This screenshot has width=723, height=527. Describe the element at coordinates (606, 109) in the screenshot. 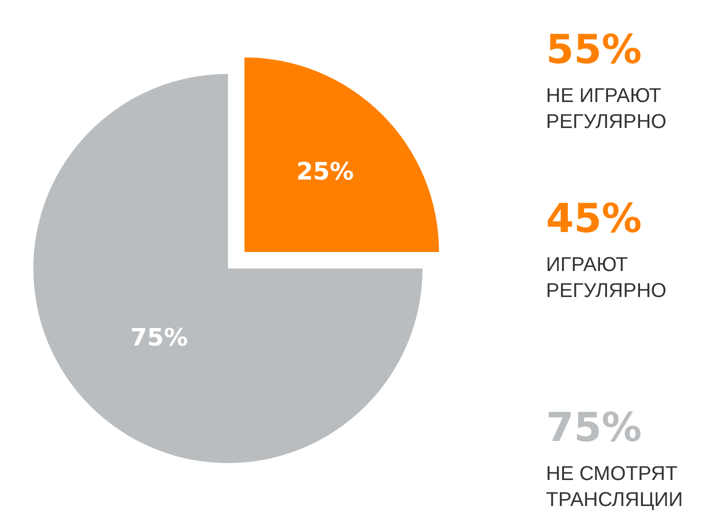

I see `text: НЕ ИГРАЮТ РЕГУЛЯРНО` at that location.